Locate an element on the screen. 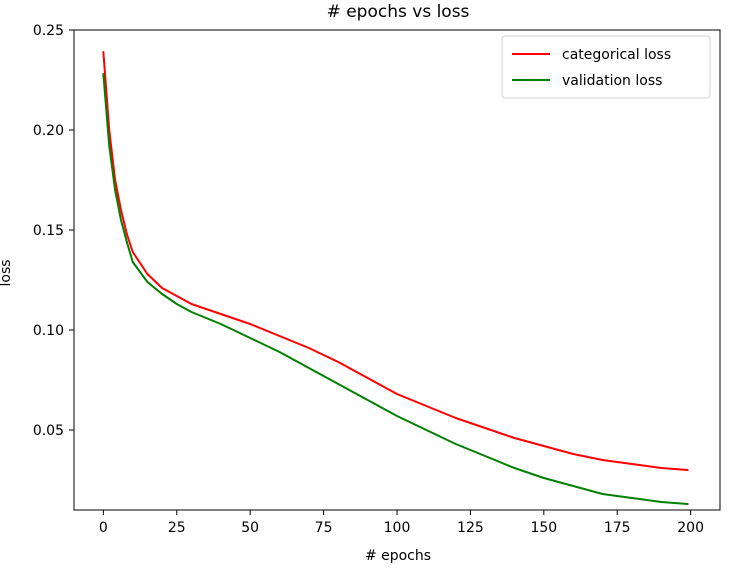  x-tick-label: 100 is located at coordinates (397, 528).